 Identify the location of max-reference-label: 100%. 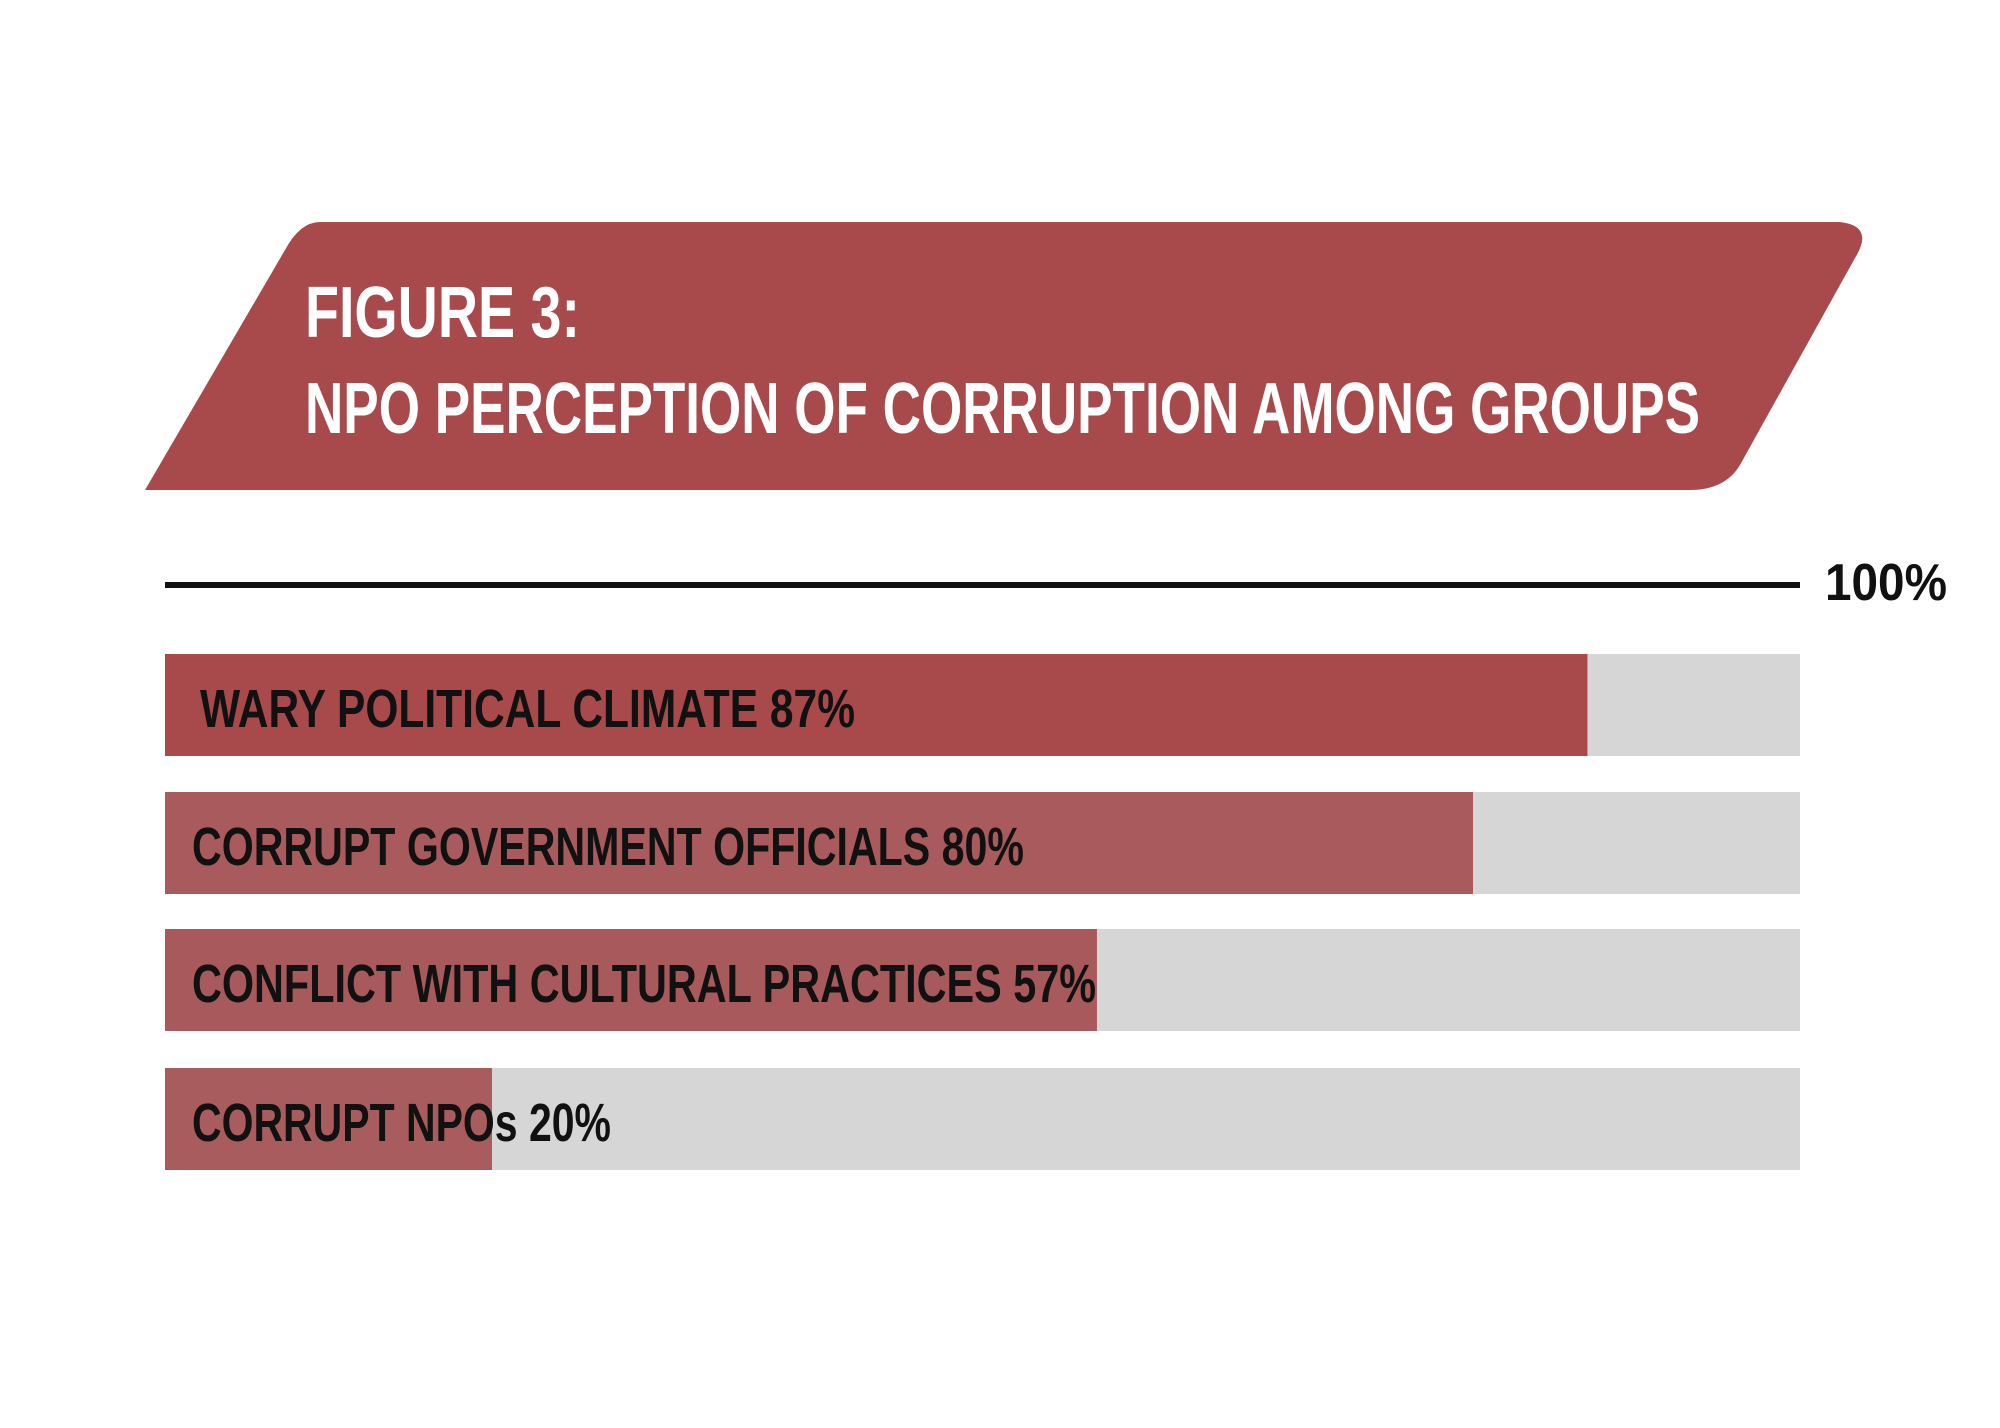
(1886, 583).